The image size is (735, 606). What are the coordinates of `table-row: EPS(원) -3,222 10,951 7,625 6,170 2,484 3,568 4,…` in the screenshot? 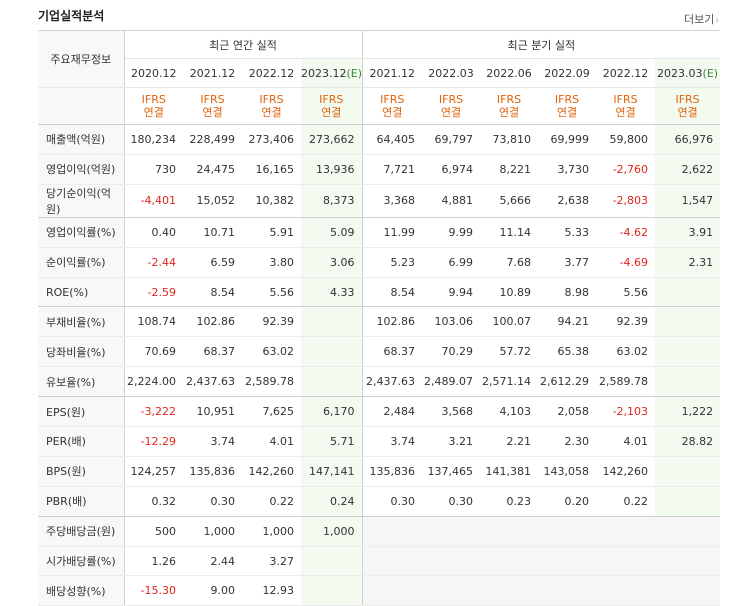 It's located at (379, 412).